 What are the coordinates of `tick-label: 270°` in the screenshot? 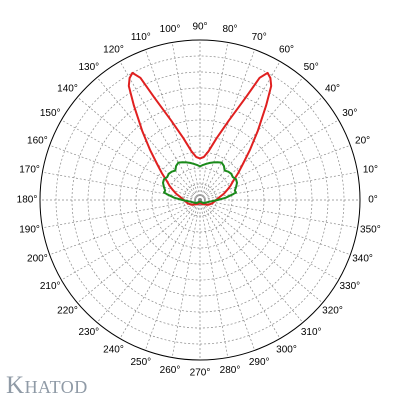 It's located at (200, 373).